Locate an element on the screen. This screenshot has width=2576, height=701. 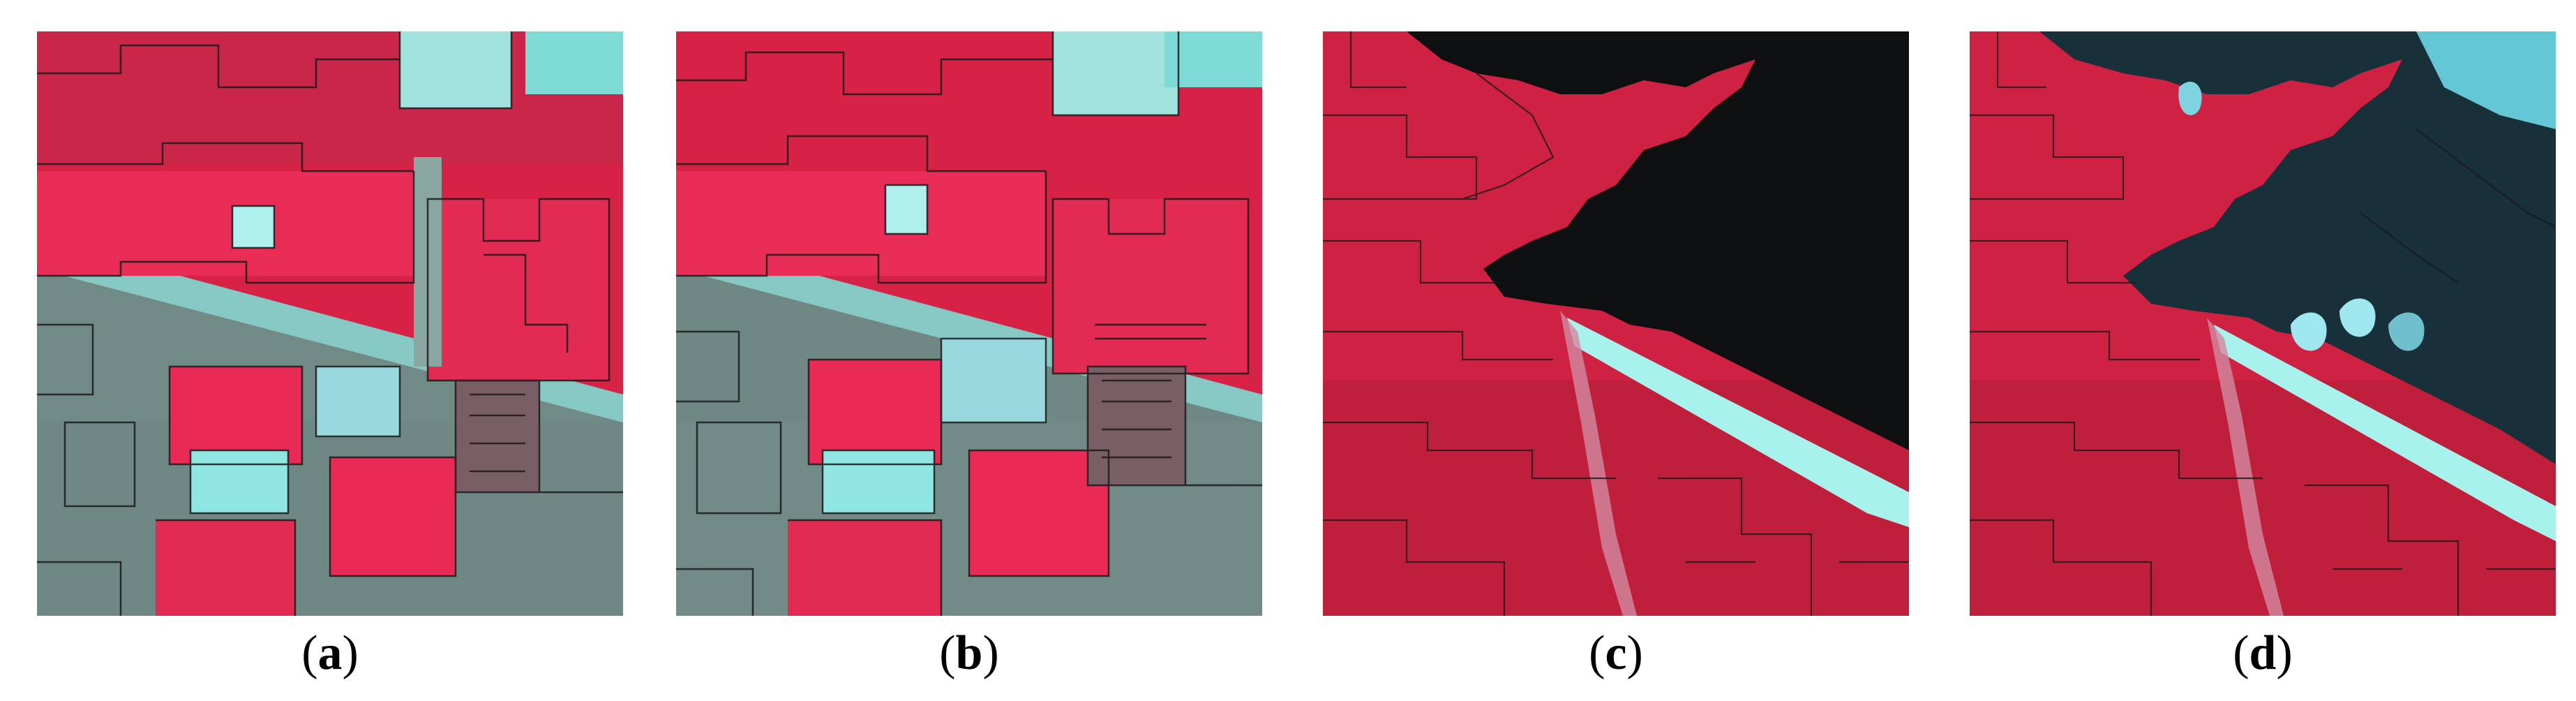
caption-d-label: d is located at coordinates (2263, 653).